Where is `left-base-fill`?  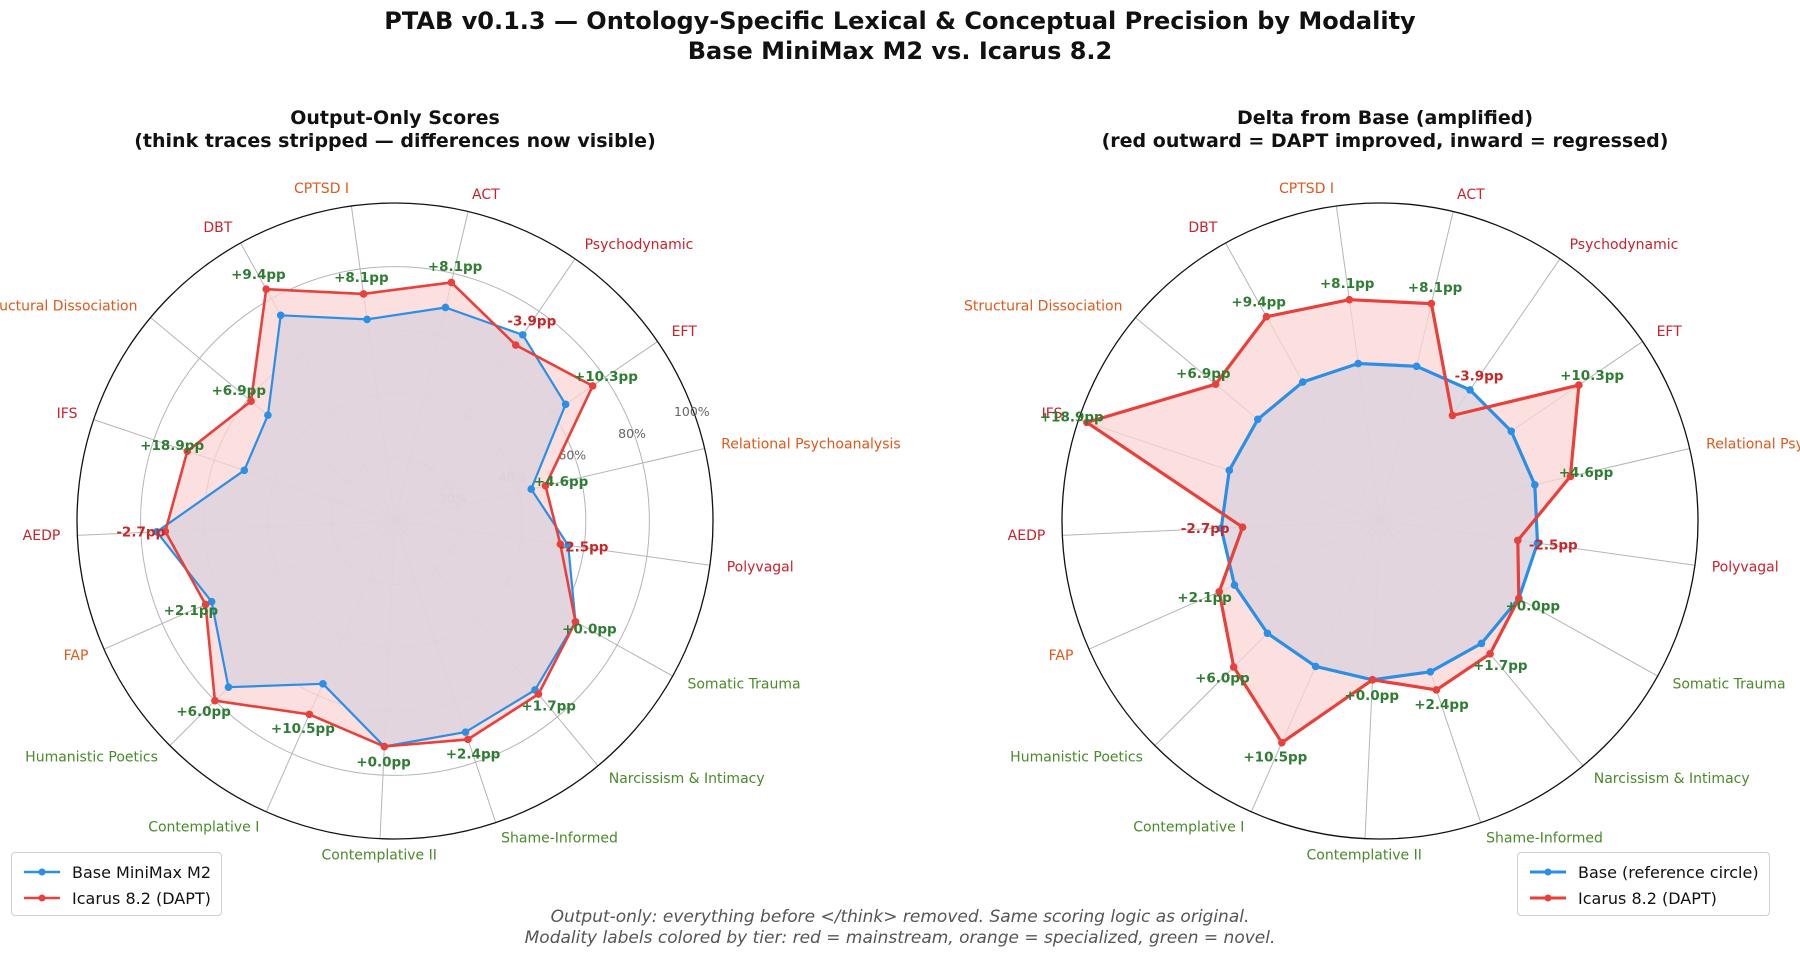
left-base-fill is located at coordinates (366, 527).